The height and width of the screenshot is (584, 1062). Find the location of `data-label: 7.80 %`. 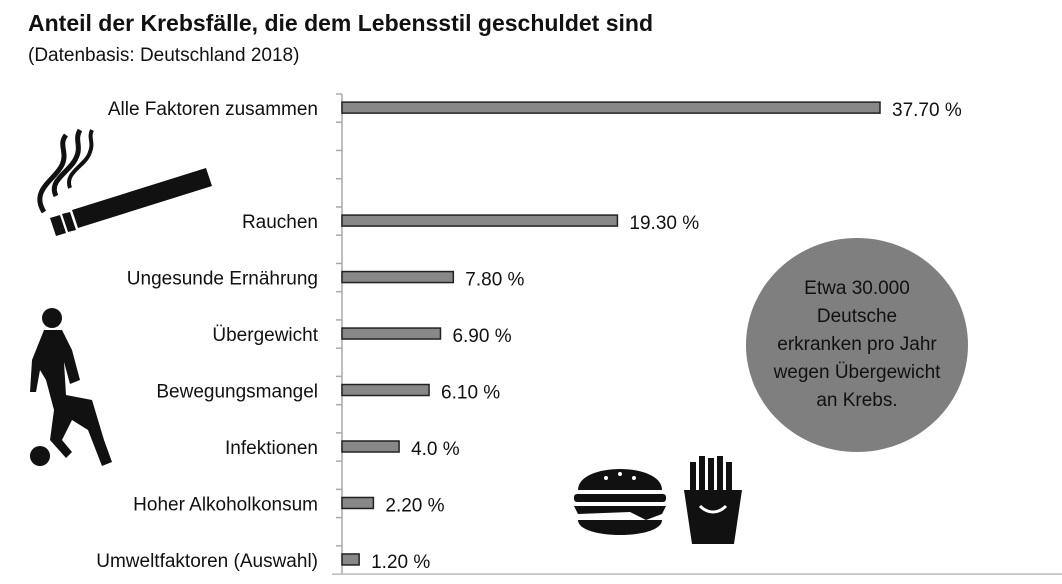

data-label: 7.80 % is located at coordinates (494, 280).